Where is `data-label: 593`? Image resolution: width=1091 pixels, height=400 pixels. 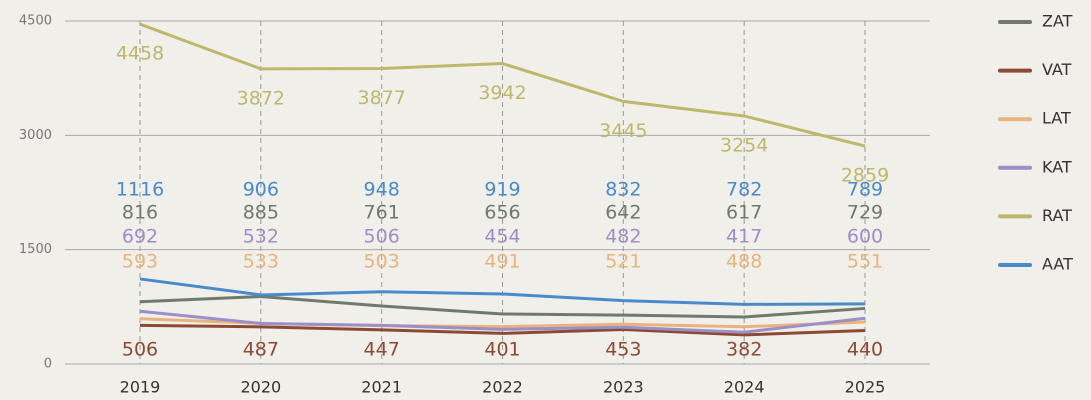 data-label: 593 is located at coordinates (140, 262).